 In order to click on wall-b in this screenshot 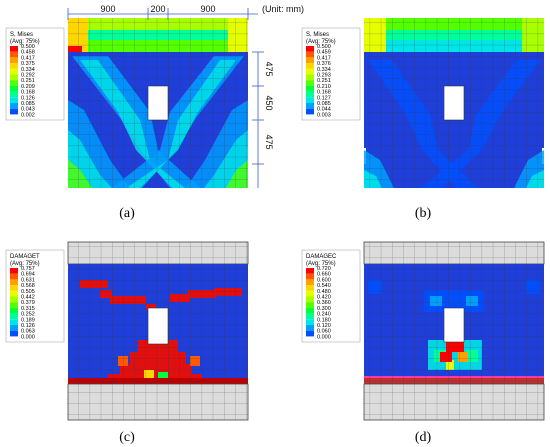, I will do `click(454, 120)`.